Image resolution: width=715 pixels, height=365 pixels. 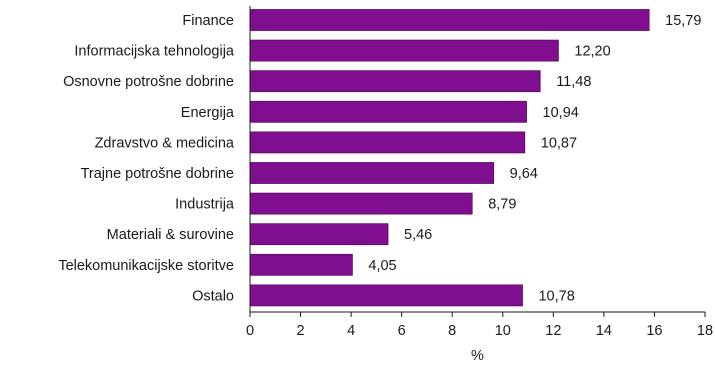 What do you see at coordinates (524, 174) in the screenshot?
I see `value-label-5: 9,64` at bounding box center [524, 174].